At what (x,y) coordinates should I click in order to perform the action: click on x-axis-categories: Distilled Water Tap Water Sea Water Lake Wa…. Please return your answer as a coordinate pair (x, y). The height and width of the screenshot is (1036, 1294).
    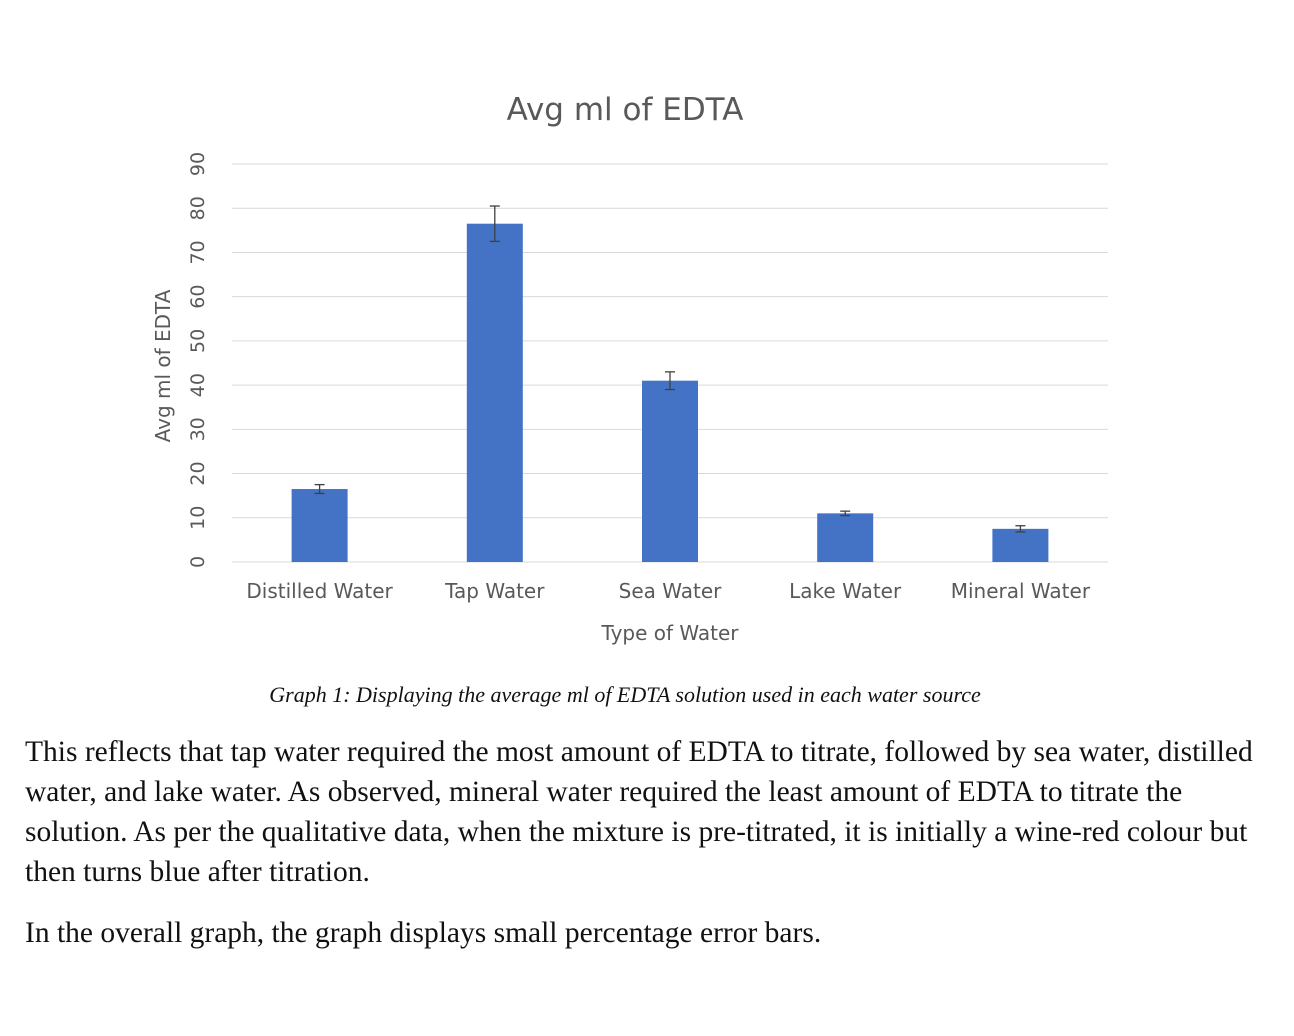
    Looking at the image, I should click on (668, 591).